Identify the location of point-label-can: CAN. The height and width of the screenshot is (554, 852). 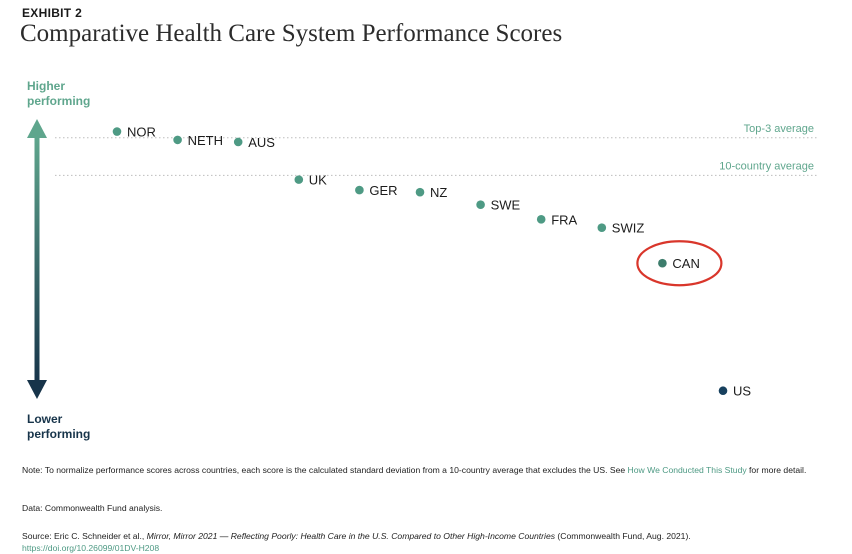
(685, 263).